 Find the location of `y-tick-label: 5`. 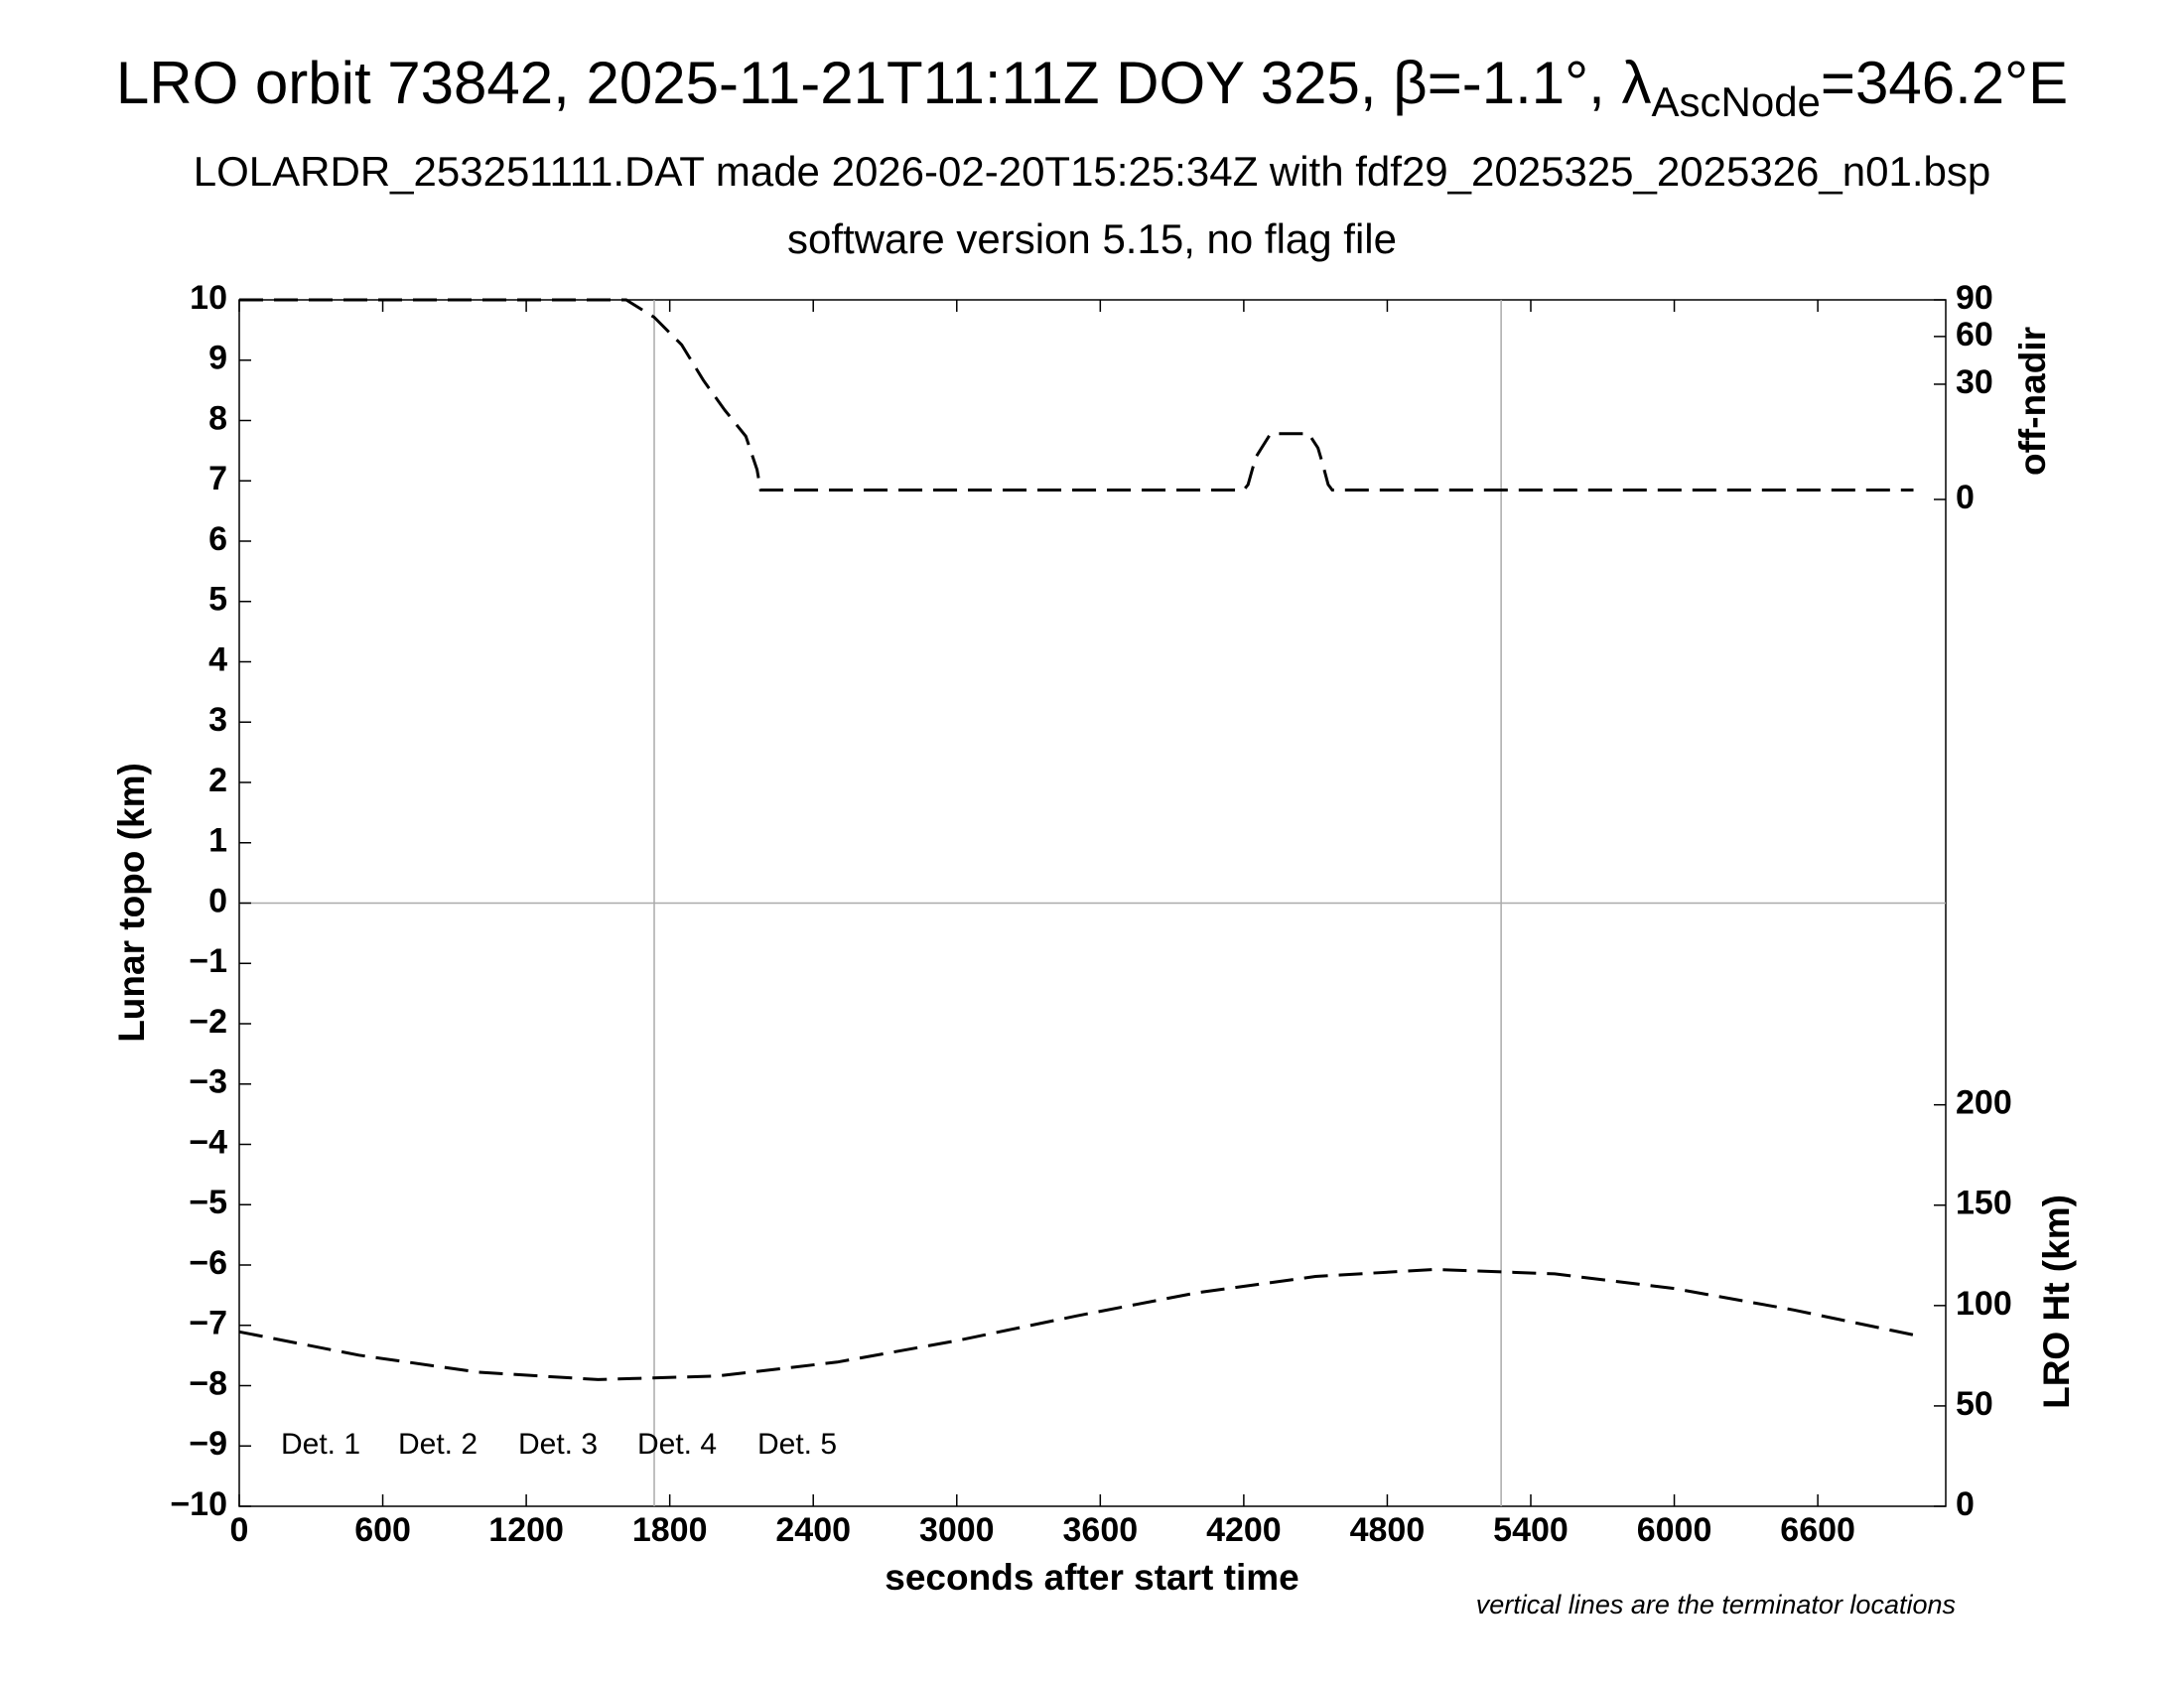

y-tick-label: 5 is located at coordinates (217, 600).